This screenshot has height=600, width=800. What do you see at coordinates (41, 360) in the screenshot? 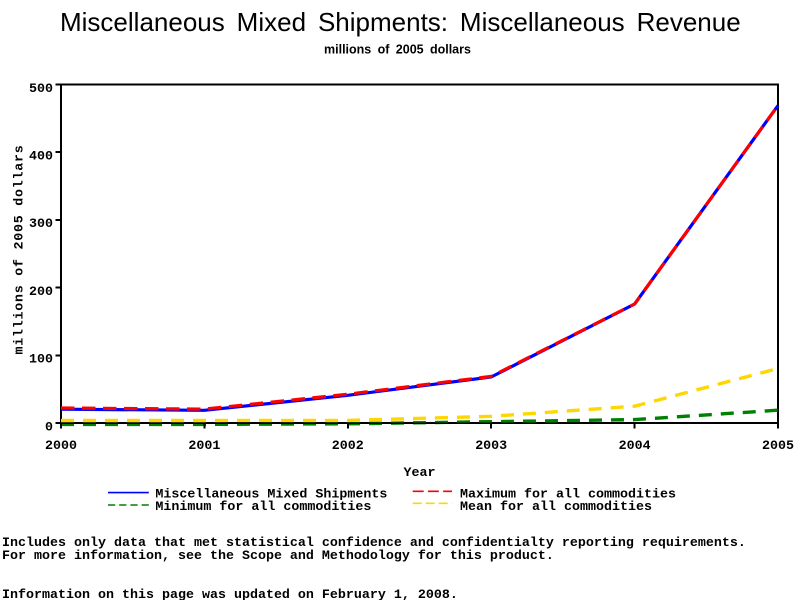
I see `svg-text: 100` at bounding box center [41, 360].